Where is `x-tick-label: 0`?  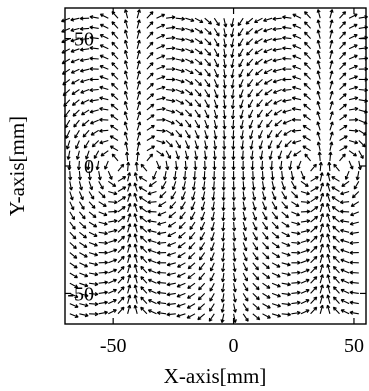 x-tick-label: 0 is located at coordinates (234, 346).